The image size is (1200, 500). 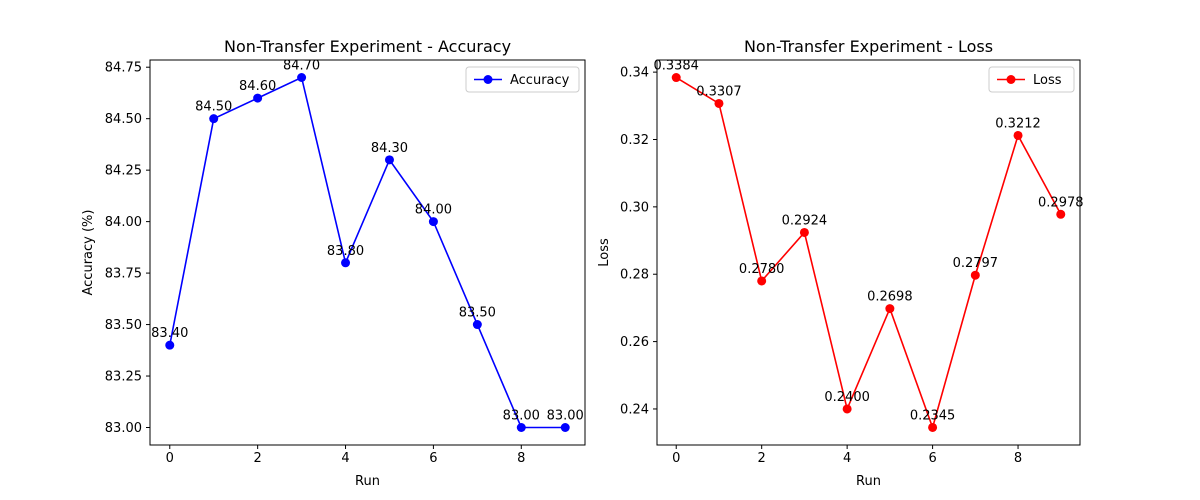 I want to click on data-label: 0.2797, so click(x=976, y=263).